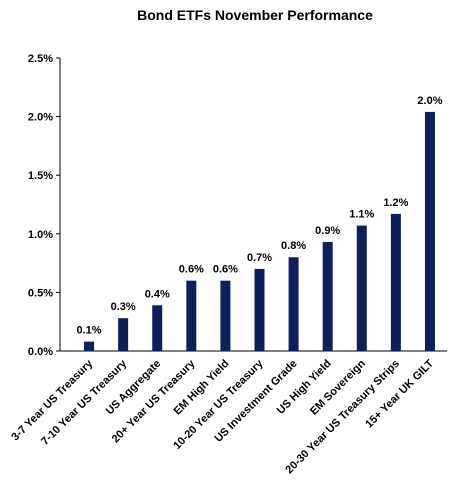 This screenshot has width=451, height=484. Describe the element at coordinates (255, 15) in the screenshot. I see `chart-title: Bond ETFs November Performance` at that location.